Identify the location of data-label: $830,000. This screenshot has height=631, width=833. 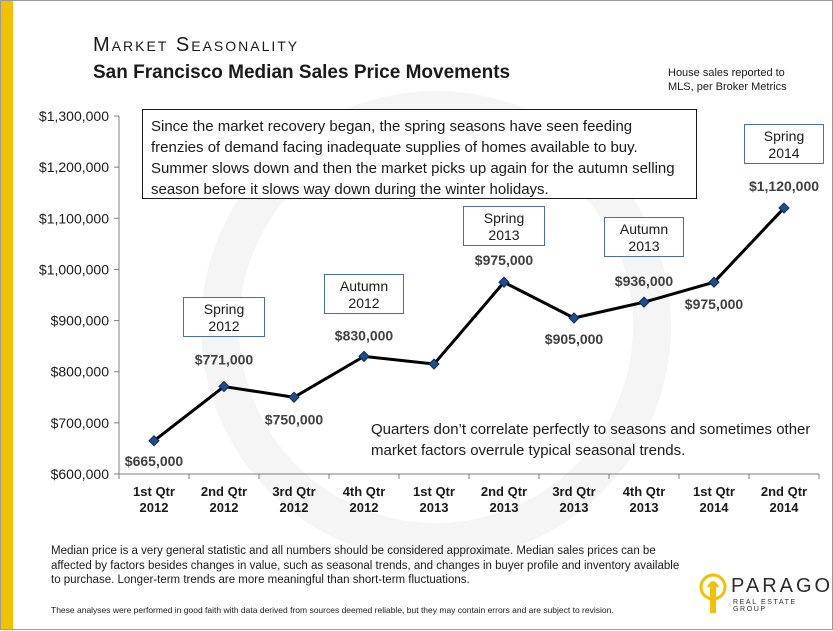
(364, 335).